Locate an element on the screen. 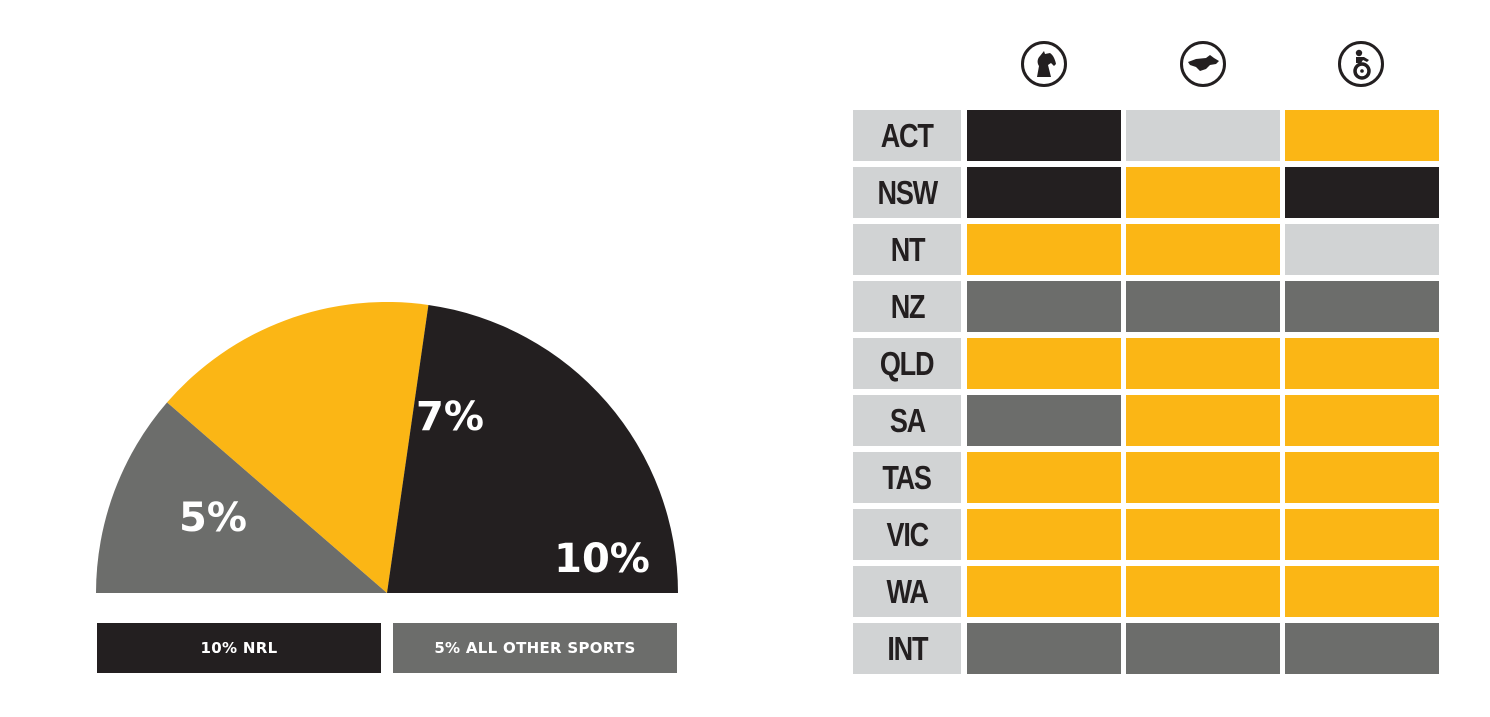  slice-label-5pct: 5% is located at coordinates (213, 518).